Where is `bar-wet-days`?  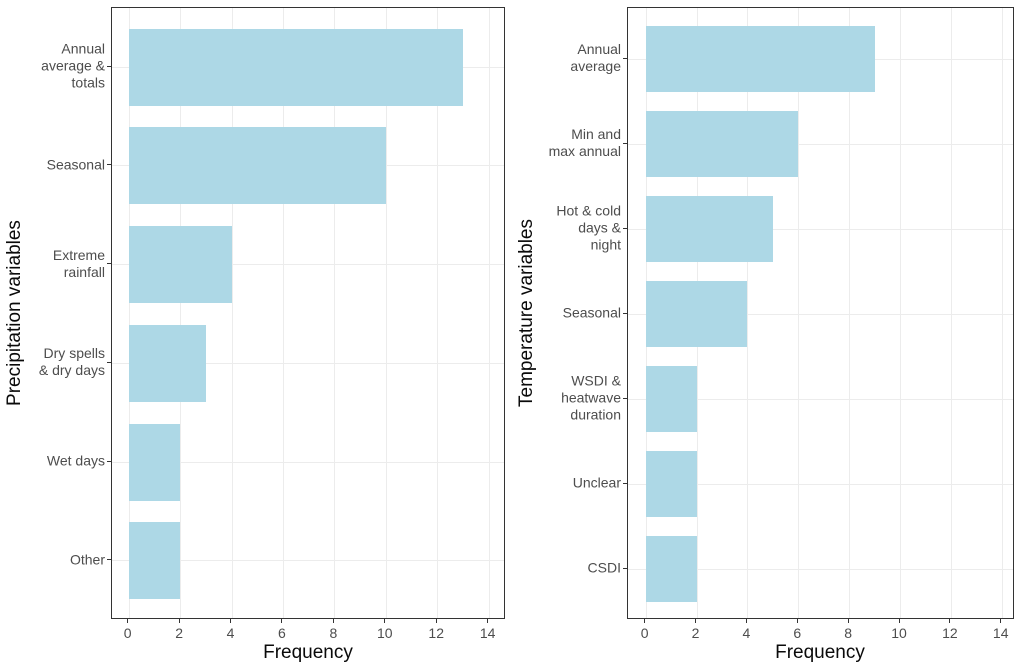
bar-wet-days is located at coordinates (154, 462).